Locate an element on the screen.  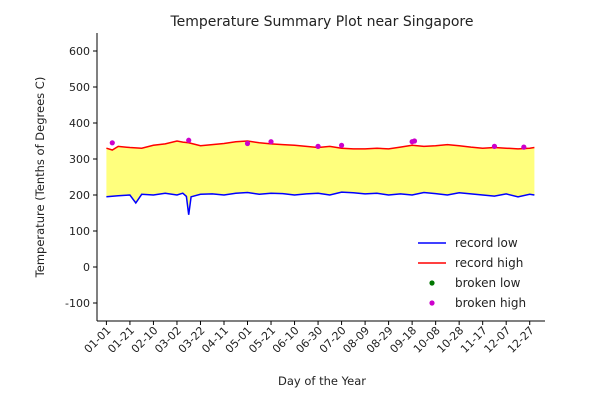
x-axis-label: Day of the Year is located at coordinates (322, 381).